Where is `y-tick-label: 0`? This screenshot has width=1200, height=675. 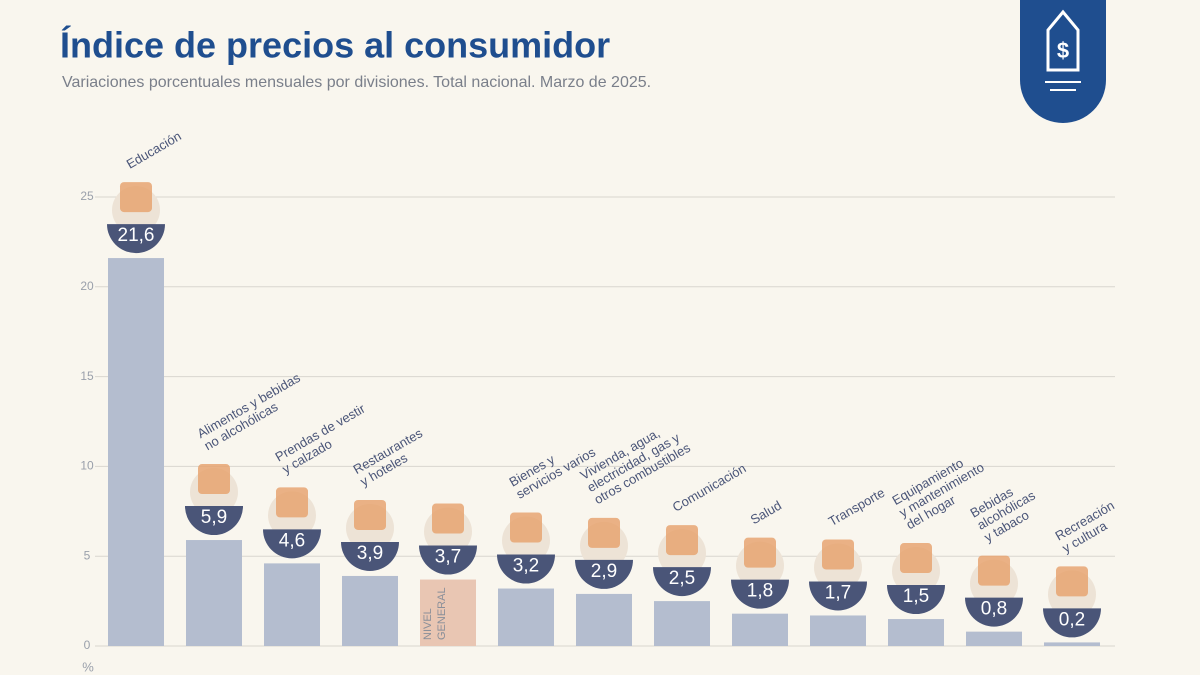
y-tick-label: 0 is located at coordinates (87, 645).